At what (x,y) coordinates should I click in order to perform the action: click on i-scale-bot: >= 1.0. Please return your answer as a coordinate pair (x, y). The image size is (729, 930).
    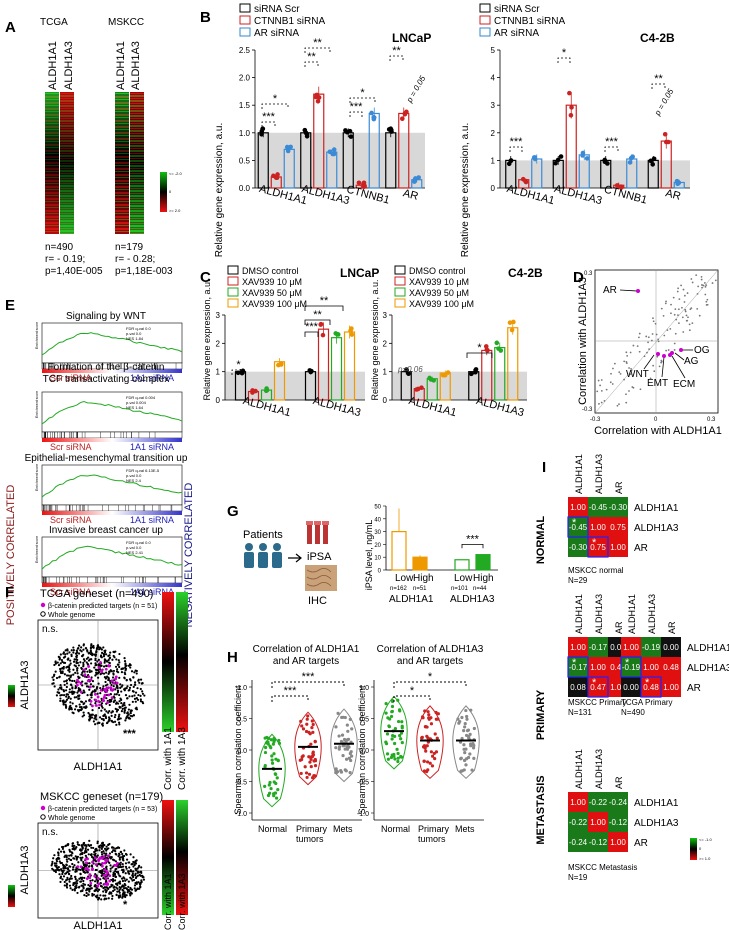
    Looking at the image, I should click on (705, 858).